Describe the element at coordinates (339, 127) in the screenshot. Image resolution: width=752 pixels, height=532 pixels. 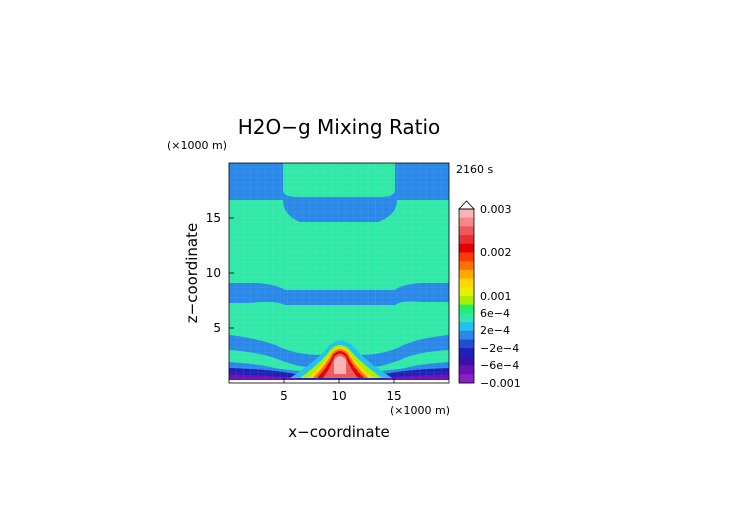
I see `chart-title: H2O−g Mixing Ratio` at that location.